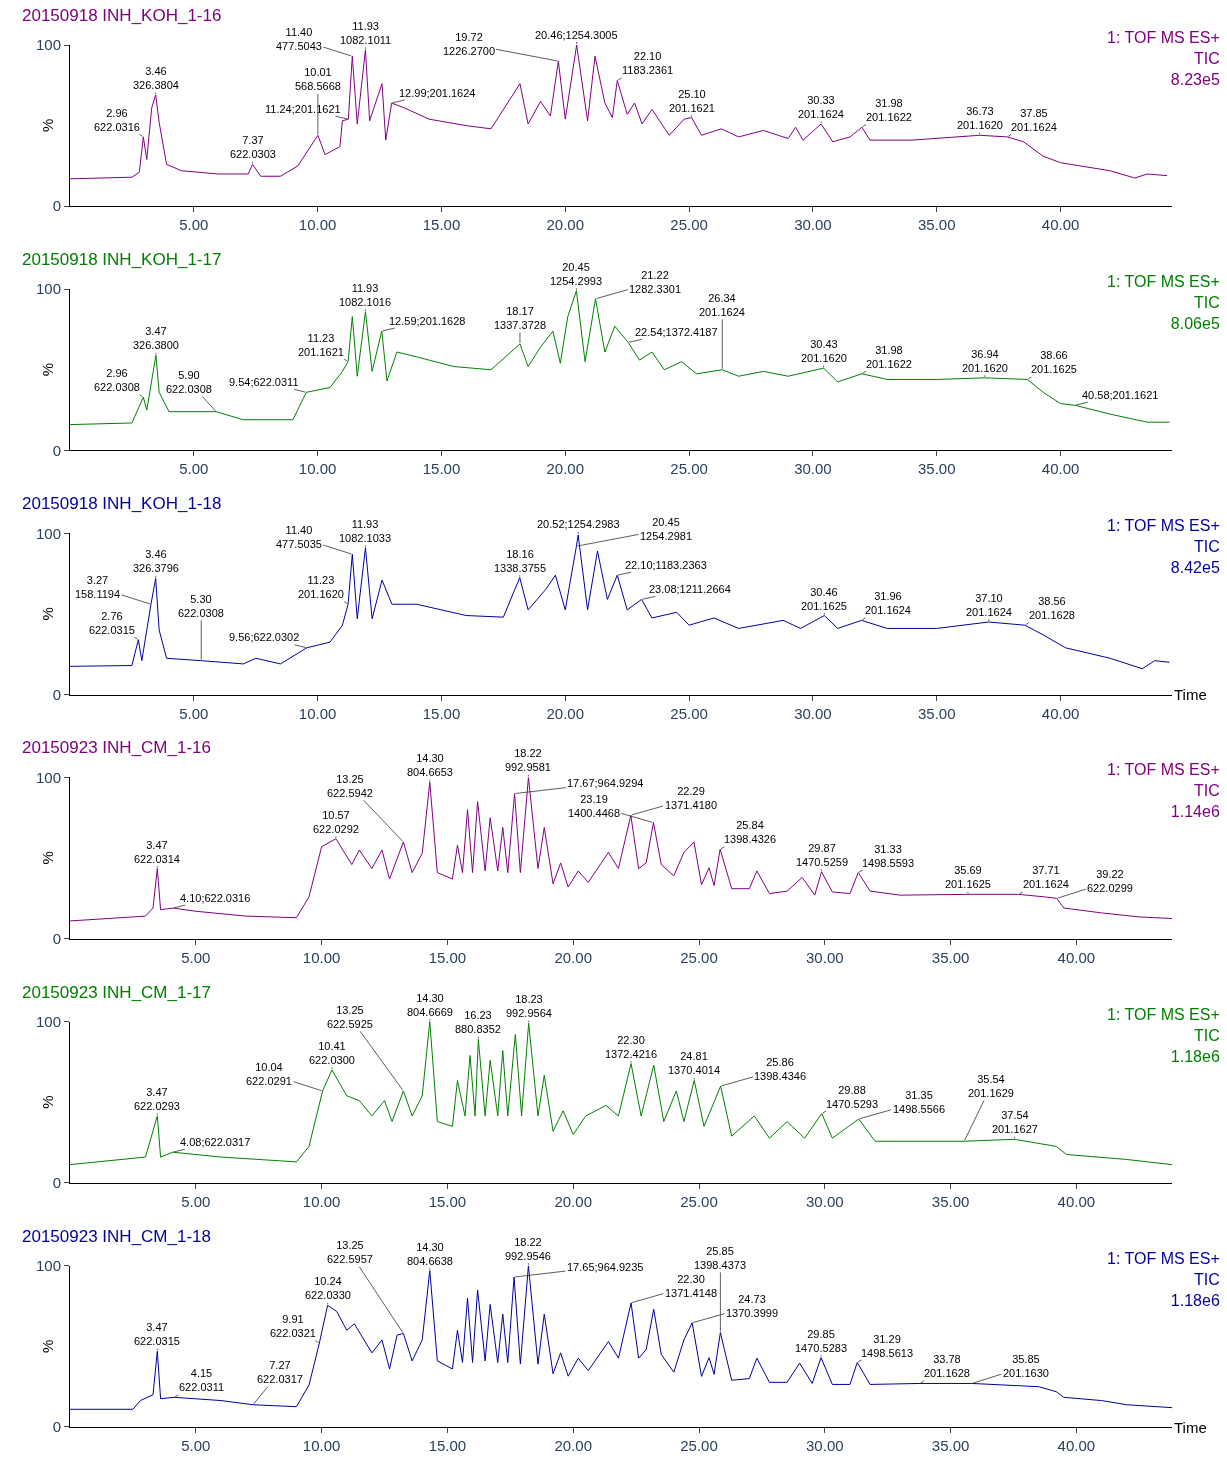 Image resolution: width=1227 pixels, height=1467 pixels. I want to click on chart-title: 20150923 INH_CM_1-16, so click(117, 747).